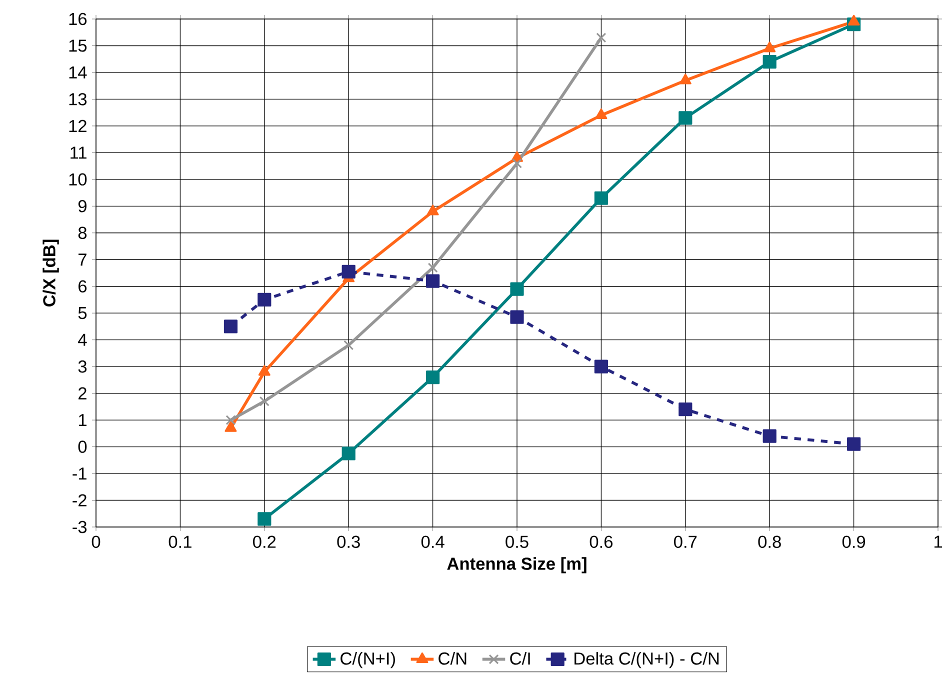 The height and width of the screenshot is (682, 948). Describe the element at coordinates (96, 542) in the screenshot. I see `x-tick-label: 0` at that location.